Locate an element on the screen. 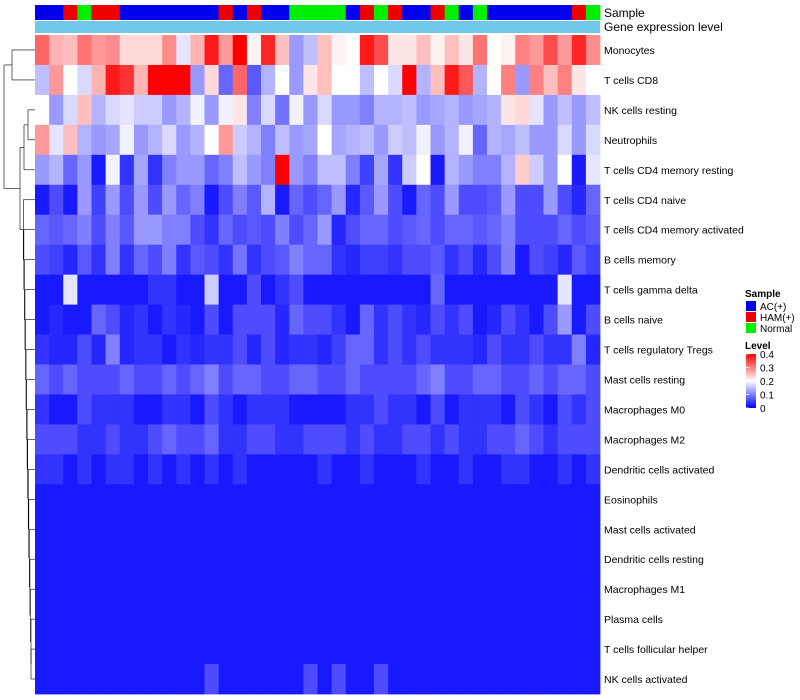  legend-entry-label: Normal is located at coordinates (776, 329).